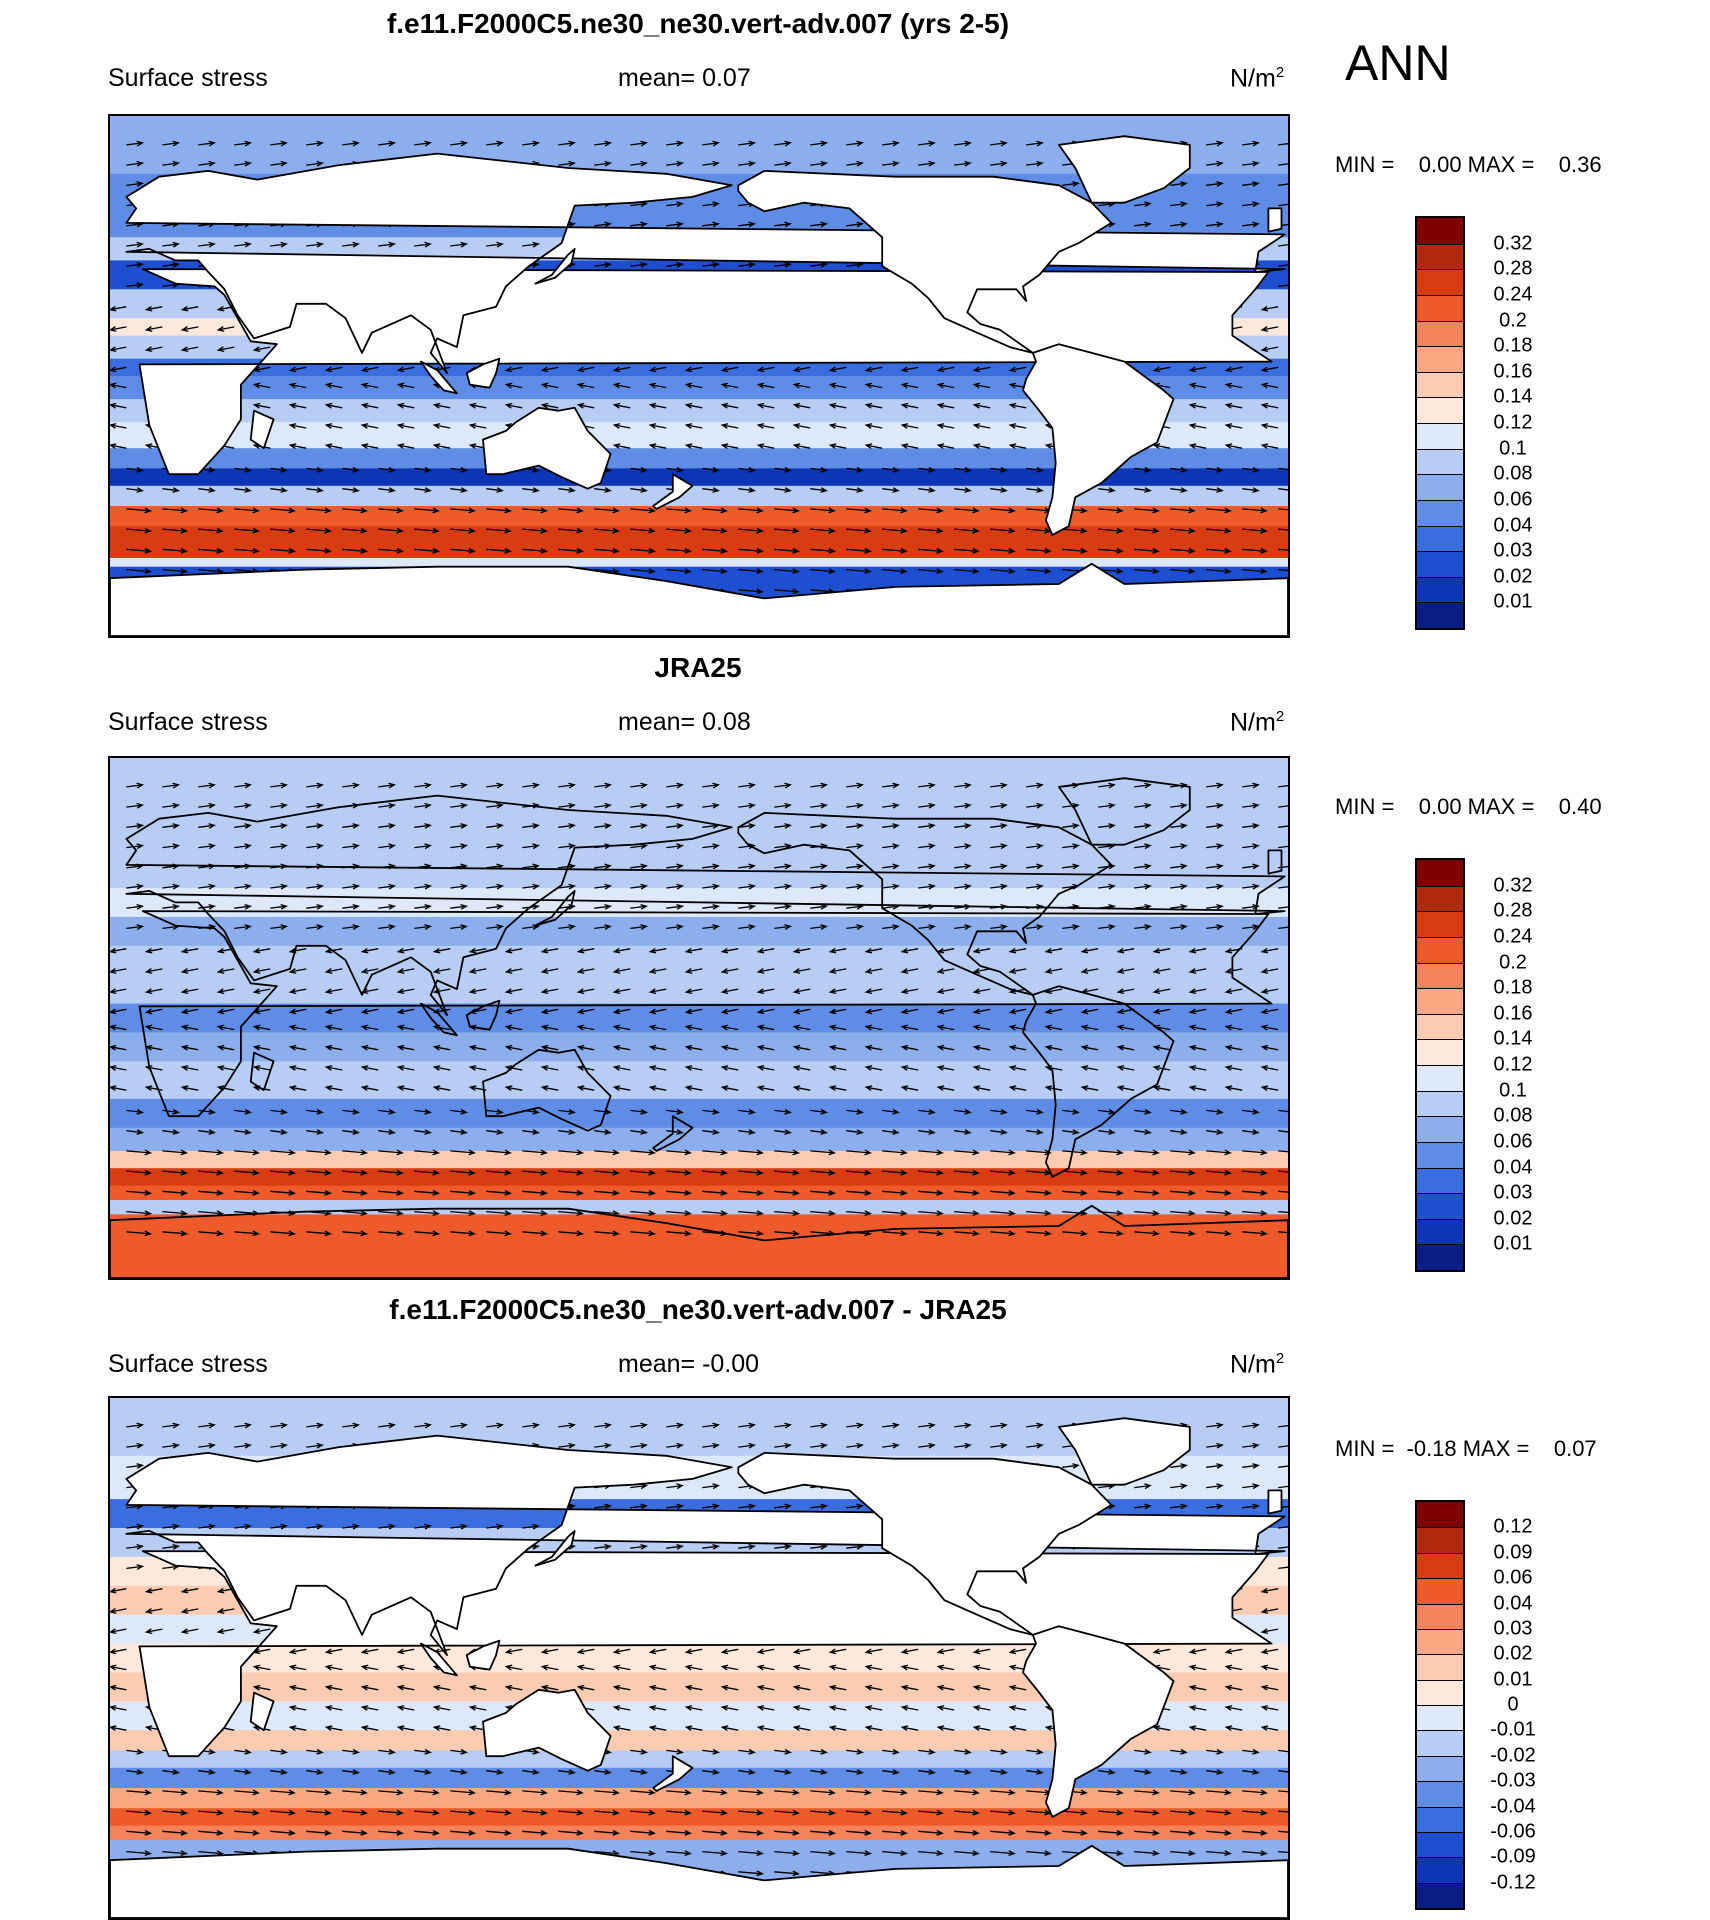 Image resolution: width=1710 pixels, height=1920 pixels. Describe the element at coordinates (1513, 1038) in the screenshot. I see `colorbar-tick-label: 0.14` at that location.